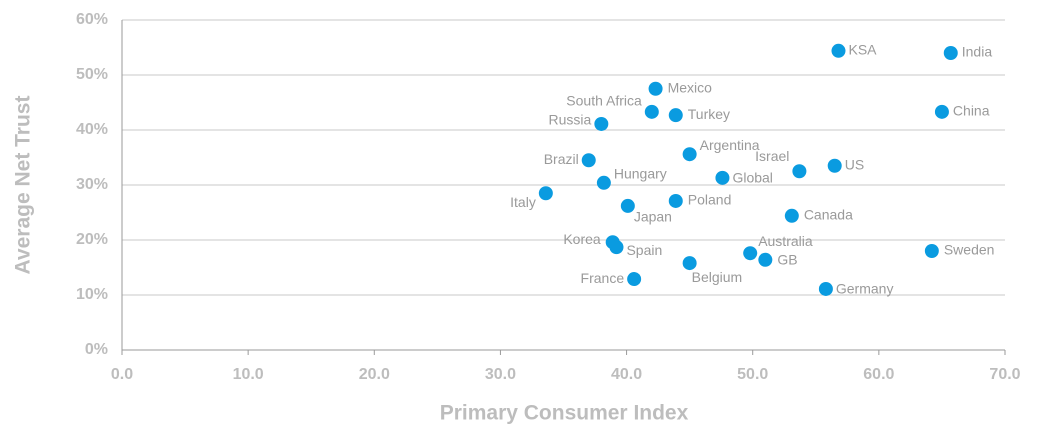  Describe the element at coordinates (122, 374) in the screenshot. I see `x-tick-label: 0.0` at that location.